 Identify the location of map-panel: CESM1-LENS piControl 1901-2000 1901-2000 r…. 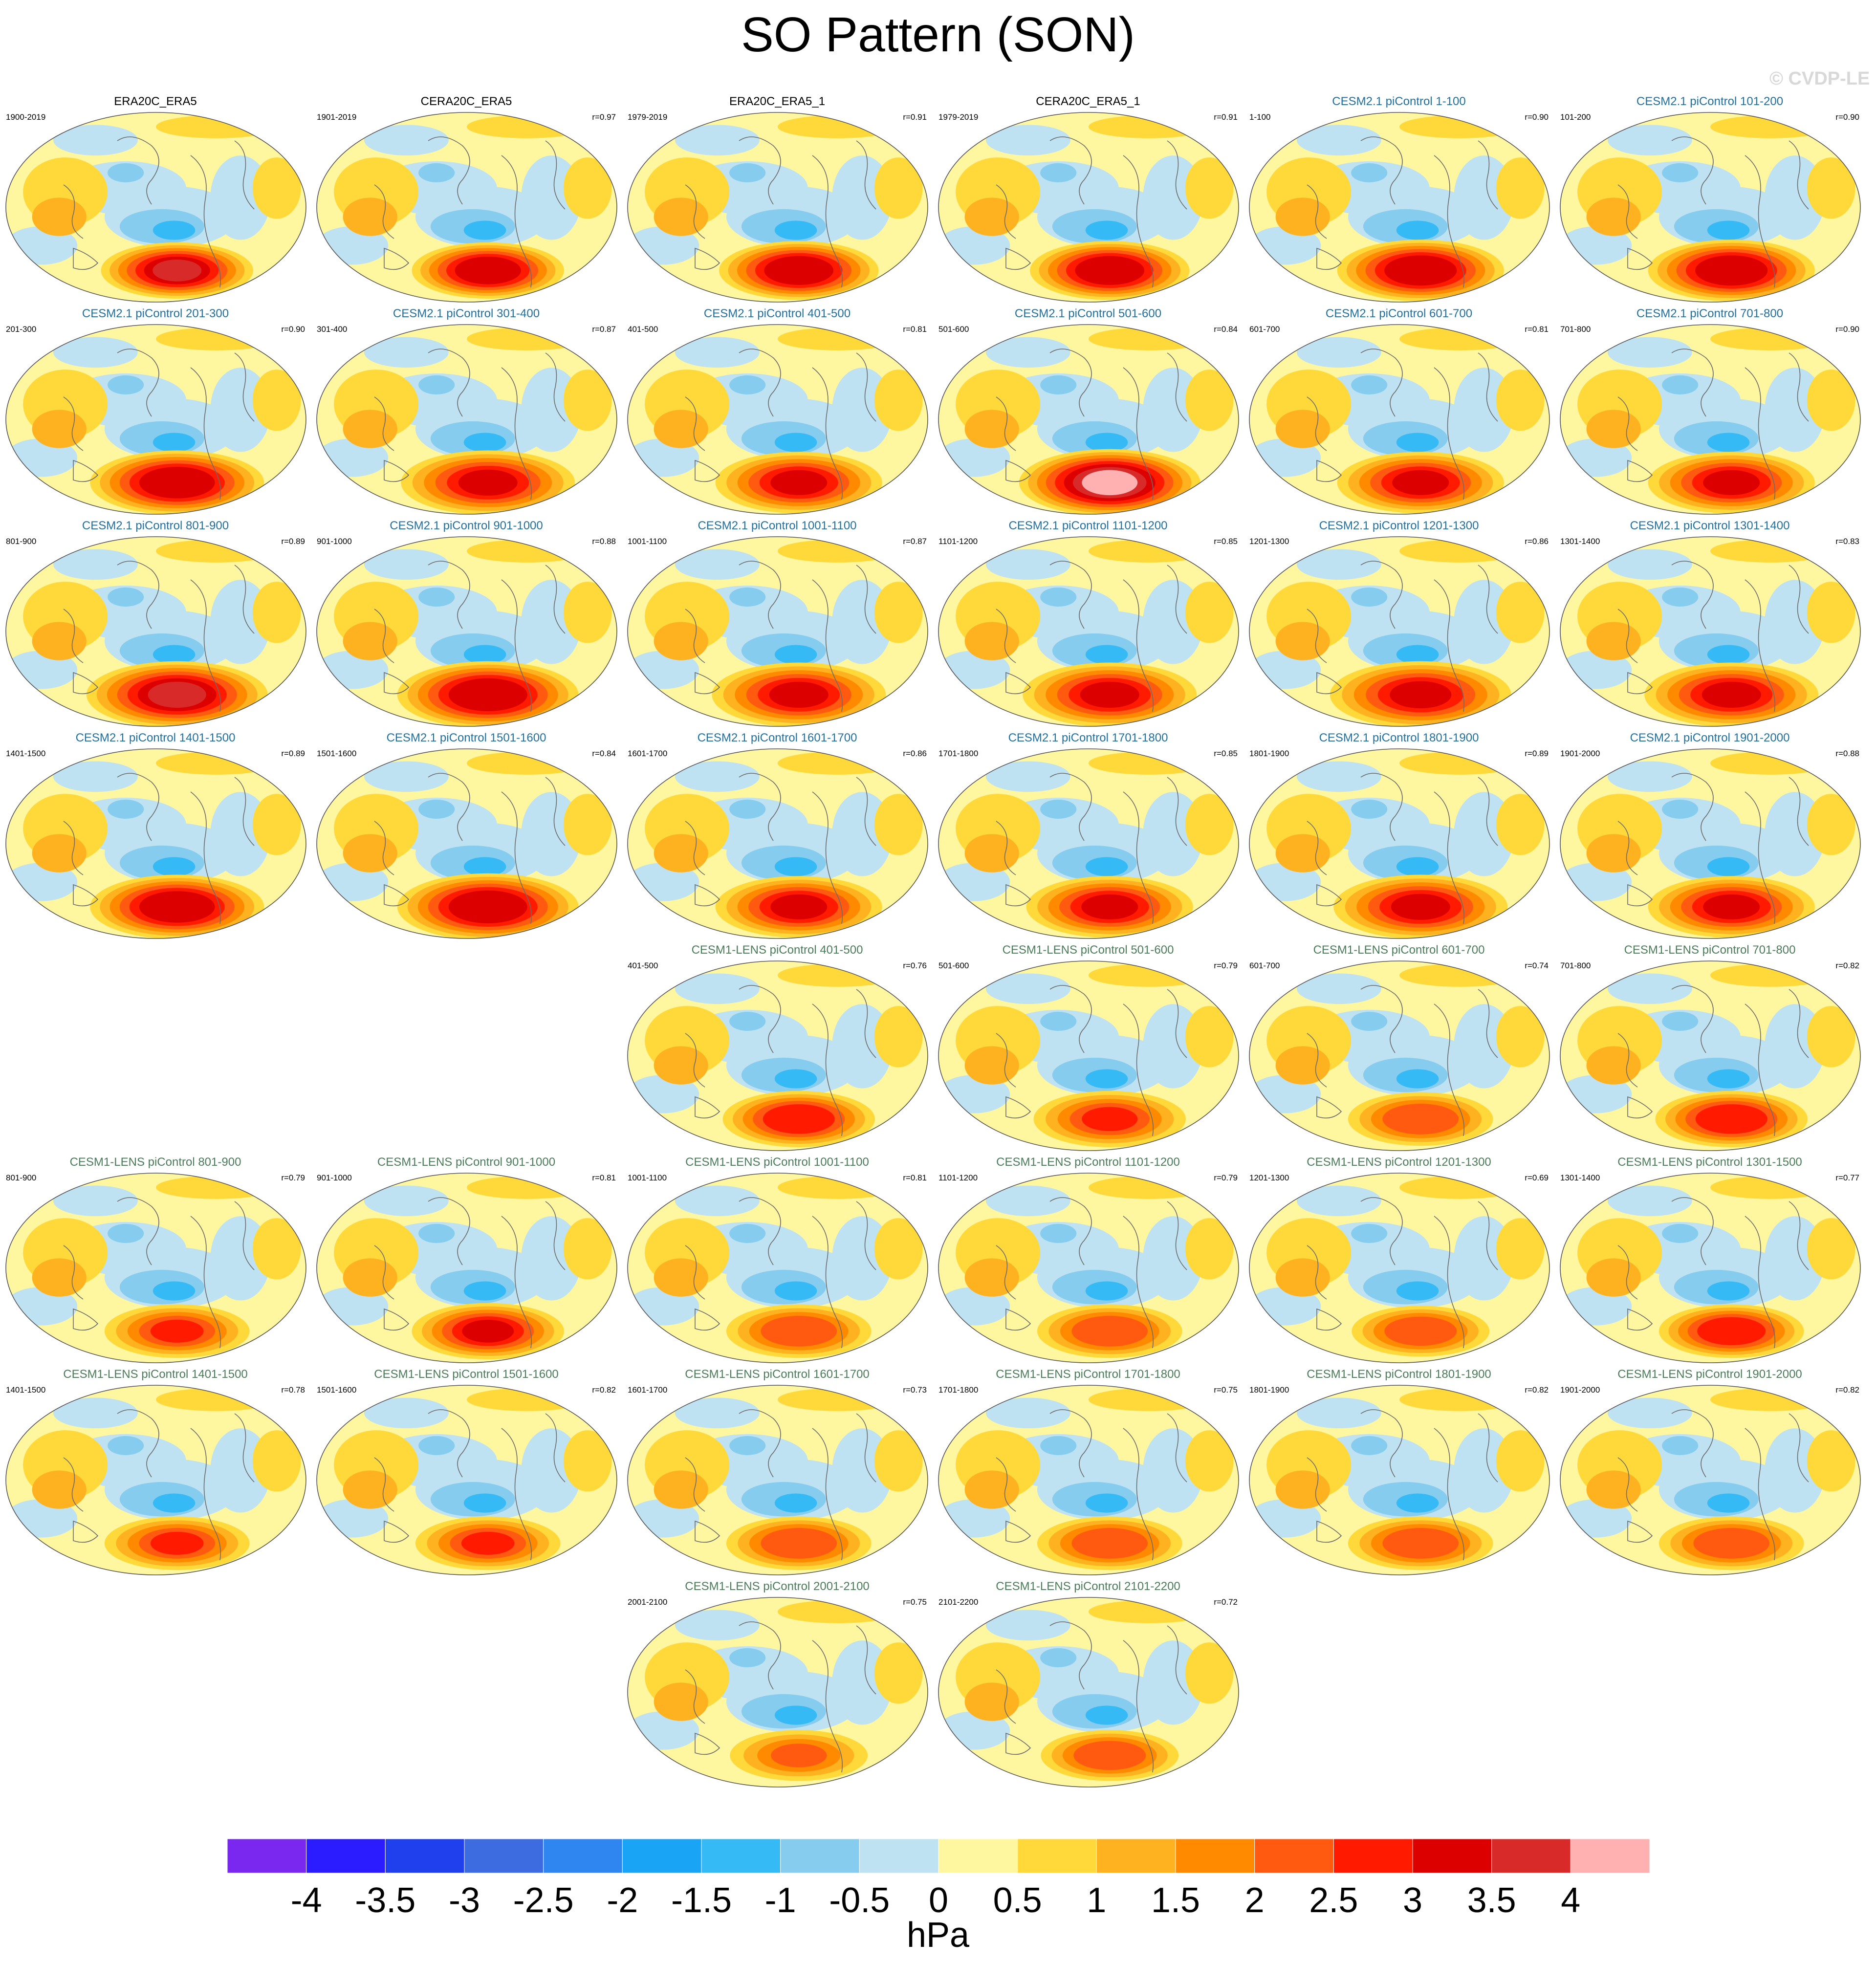
(1709, 1473).